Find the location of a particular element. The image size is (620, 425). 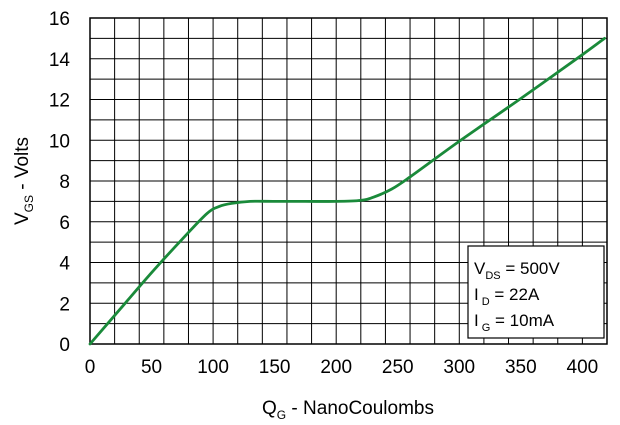

y-axis-title: VGS - Volts is located at coordinates (24, 181).